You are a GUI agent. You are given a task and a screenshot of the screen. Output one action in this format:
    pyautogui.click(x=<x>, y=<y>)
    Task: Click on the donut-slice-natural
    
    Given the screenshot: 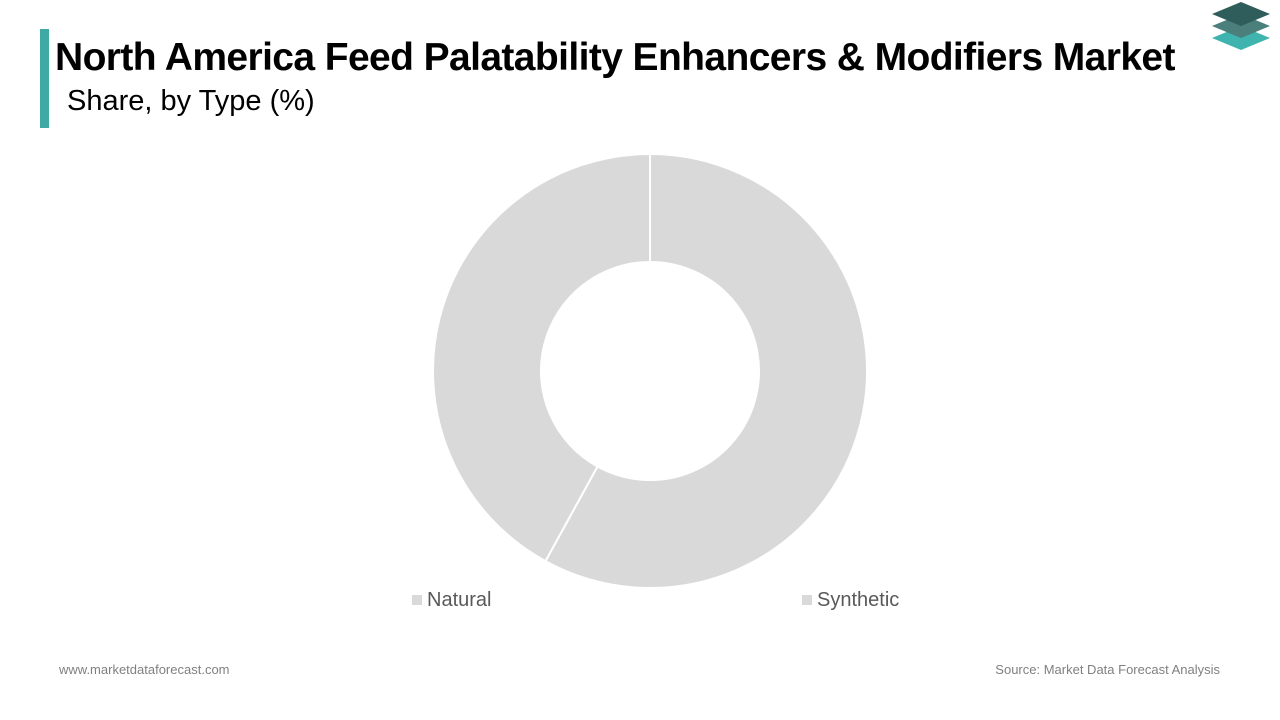 What is the action you would take?
    pyautogui.click(x=541, y=357)
    